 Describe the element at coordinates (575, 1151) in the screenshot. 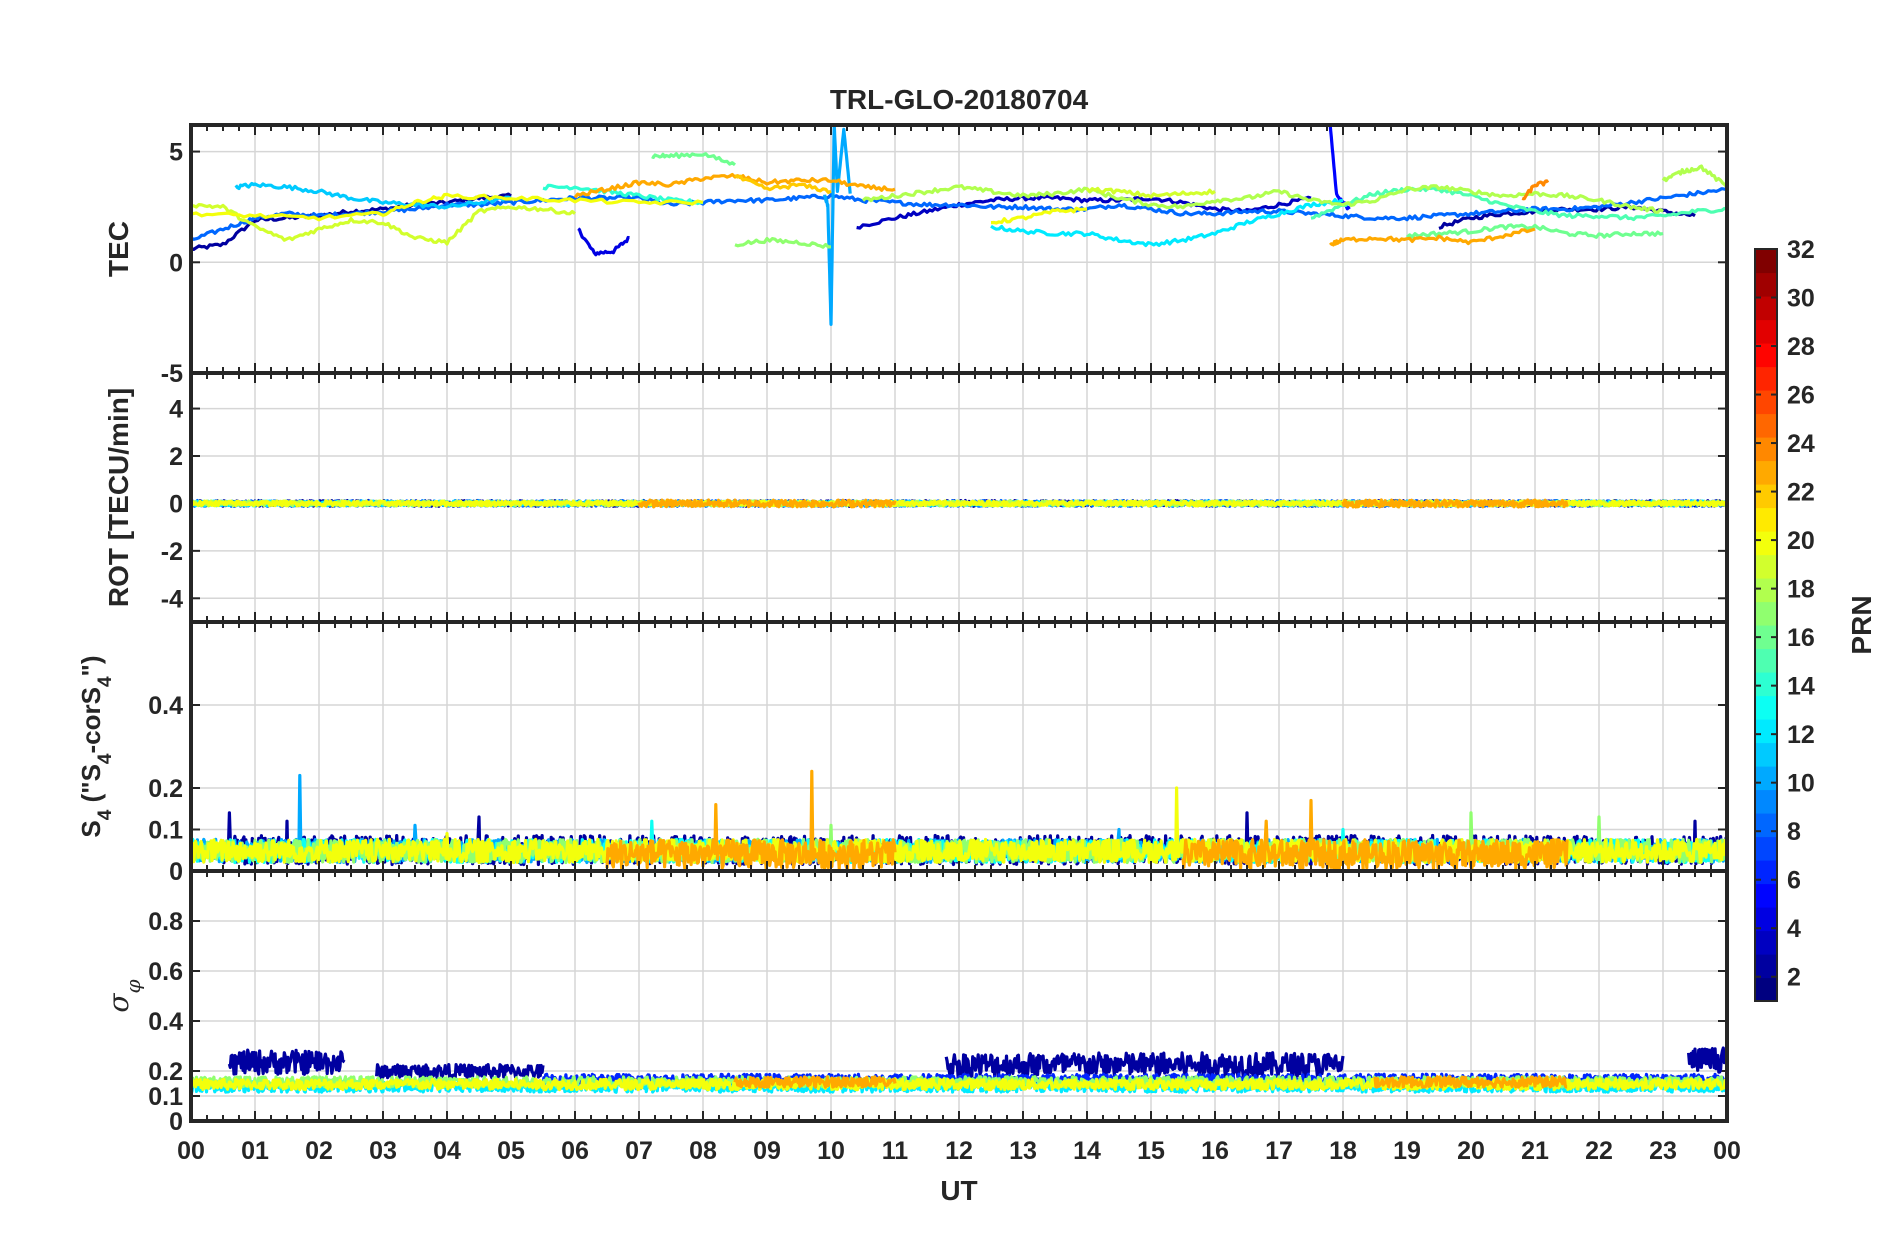

I see `x-tick-label: 06` at that location.